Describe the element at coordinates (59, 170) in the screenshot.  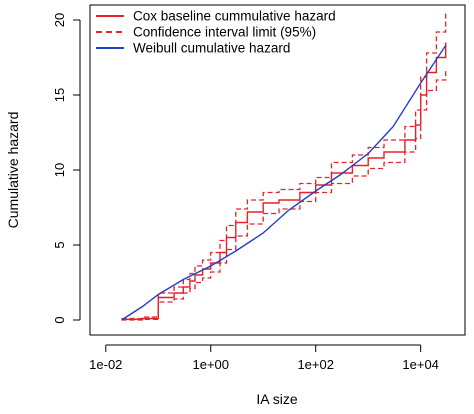
I see `y-tick-label: 10` at that location.